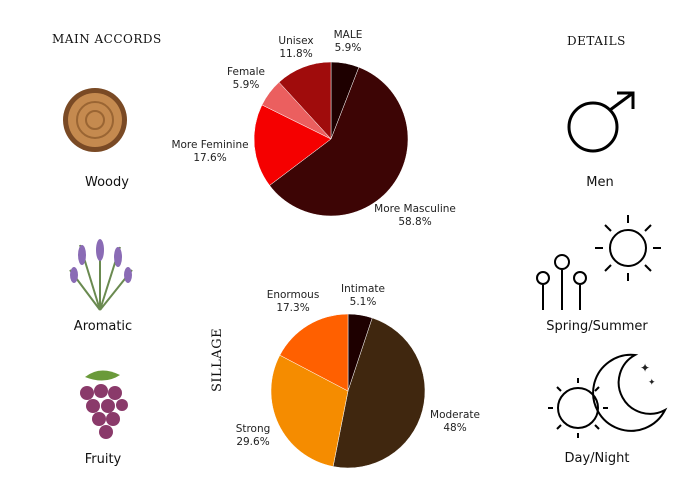 This screenshot has height=500, width=700. Describe the element at coordinates (295, 54) in the screenshot. I see `slice-value-label: 11.8%` at that location.